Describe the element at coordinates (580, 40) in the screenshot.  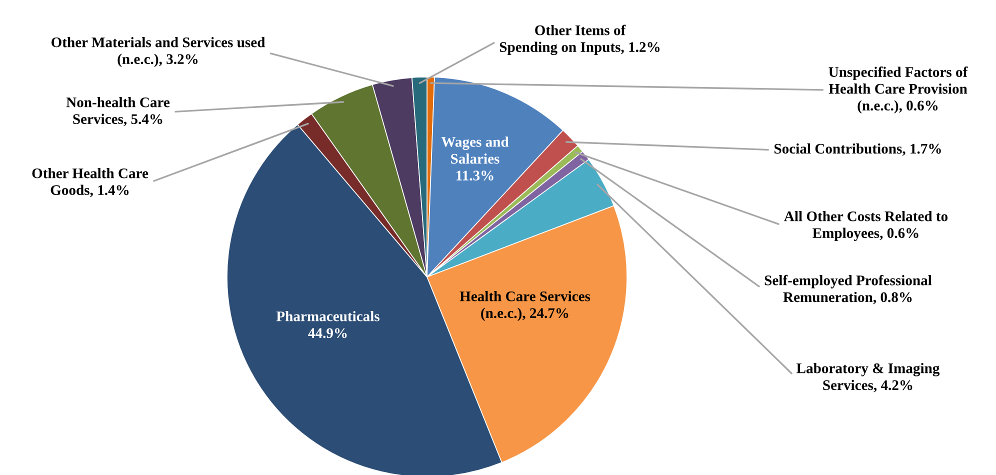
I see `slice-label: Other Items of Spending on Inputs, 1.2%` at that location.